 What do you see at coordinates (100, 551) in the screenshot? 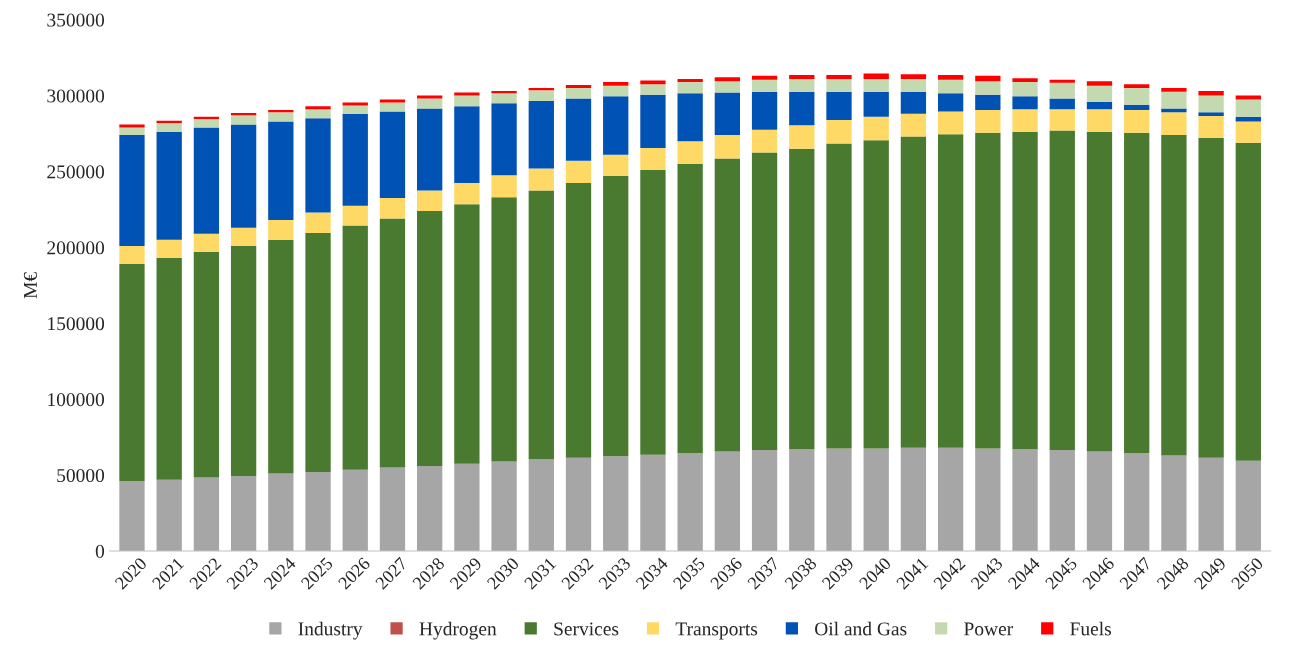
I see `y-tick-label: 0` at bounding box center [100, 551].